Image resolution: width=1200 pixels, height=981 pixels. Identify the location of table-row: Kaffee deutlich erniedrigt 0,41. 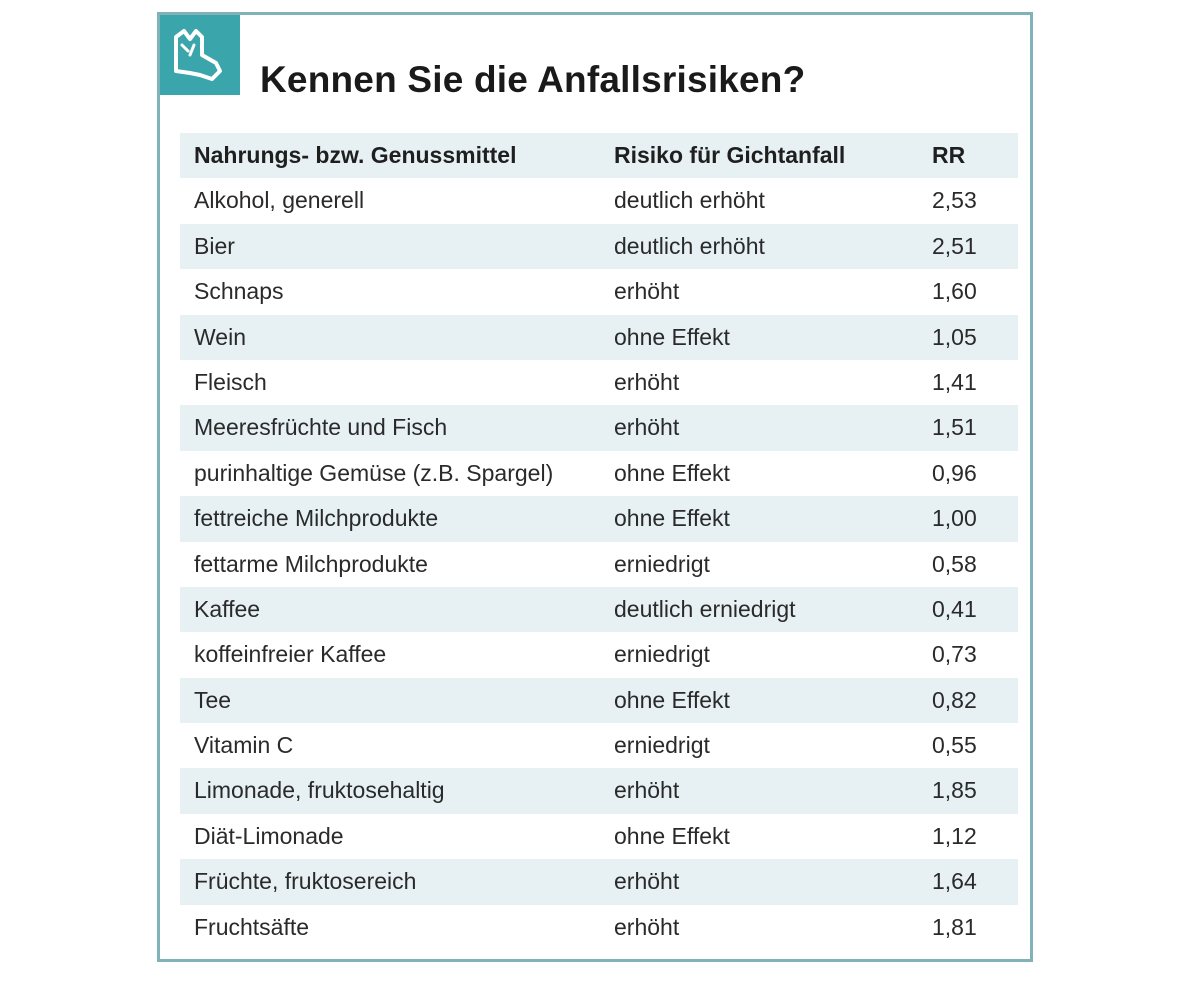
(599, 609).